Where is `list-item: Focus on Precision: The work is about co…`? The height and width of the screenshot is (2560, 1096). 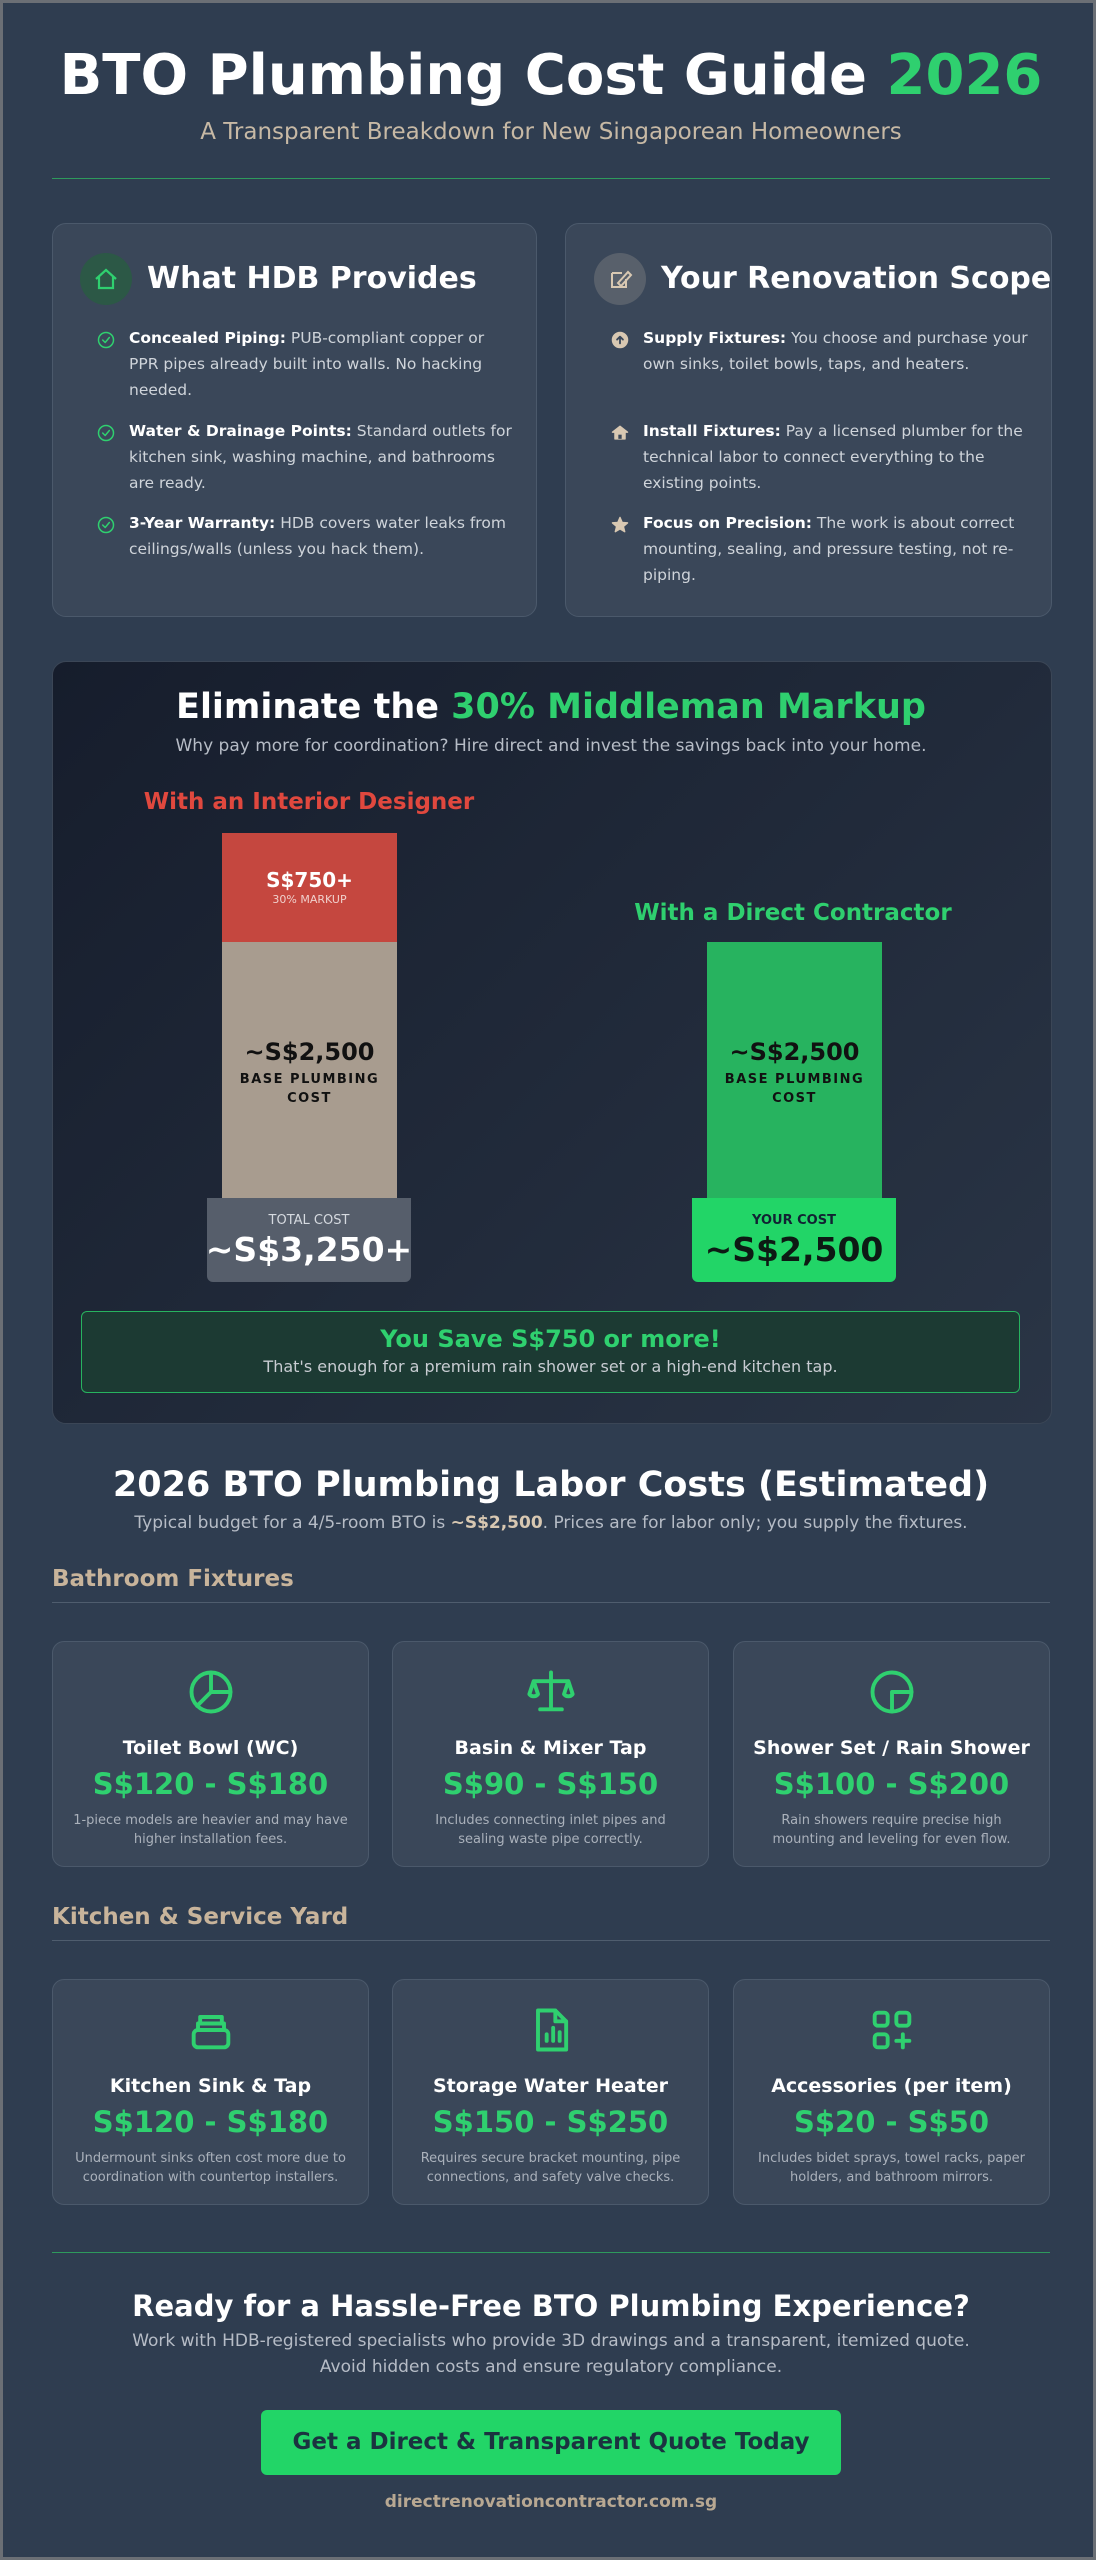 list-item: Focus on Precision: The work is about co… is located at coordinates (835, 549).